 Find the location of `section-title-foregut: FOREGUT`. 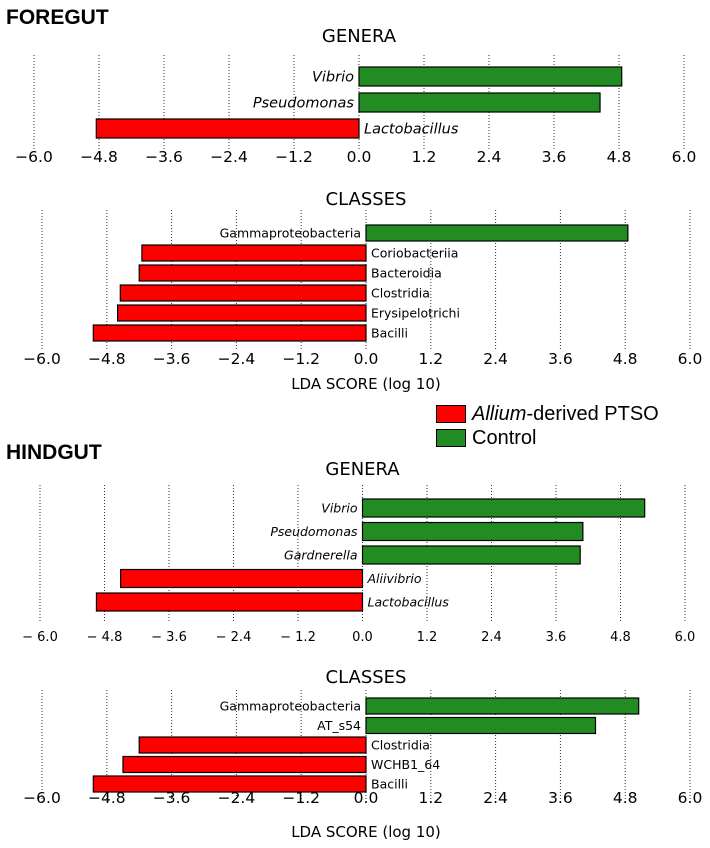

section-title-foregut: FOREGUT is located at coordinates (57, 17).